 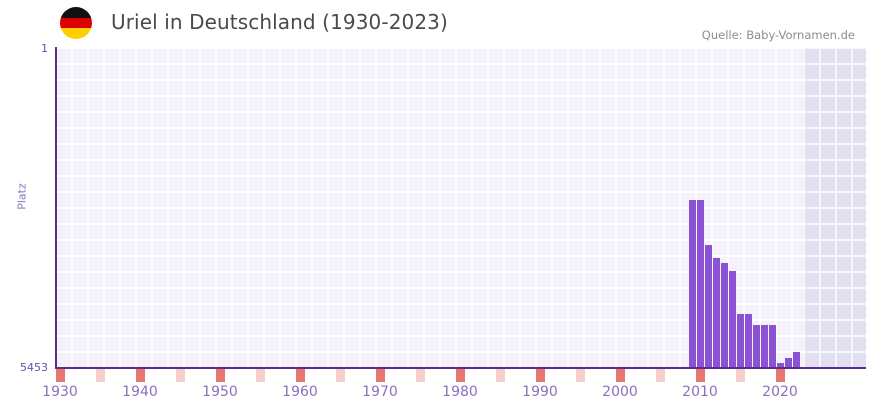 I want to click on bar-2009, so click(x=692, y=284).